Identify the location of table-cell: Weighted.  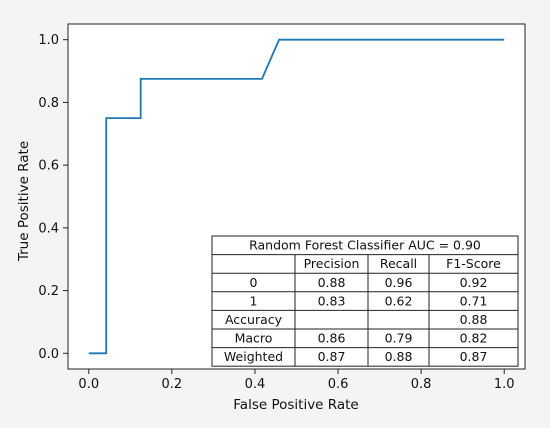
(253, 356).